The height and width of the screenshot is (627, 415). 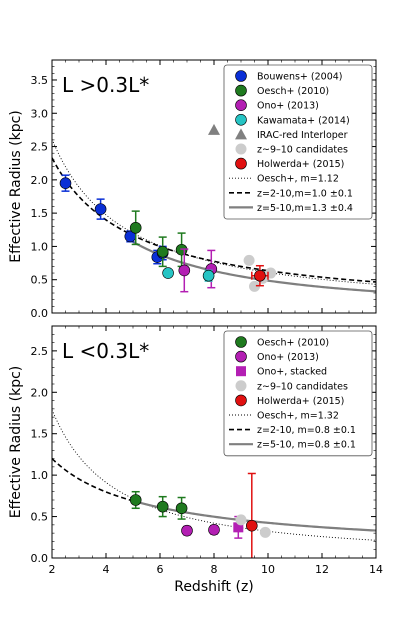 I want to click on curve-solid, so click(x=254, y=266).